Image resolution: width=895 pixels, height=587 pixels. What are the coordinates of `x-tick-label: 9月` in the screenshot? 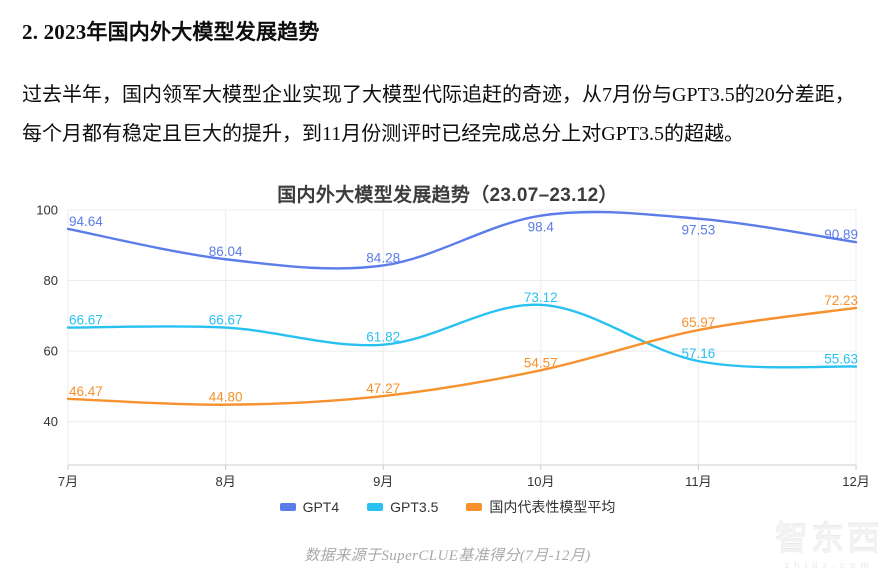 It's located at (383, 481).